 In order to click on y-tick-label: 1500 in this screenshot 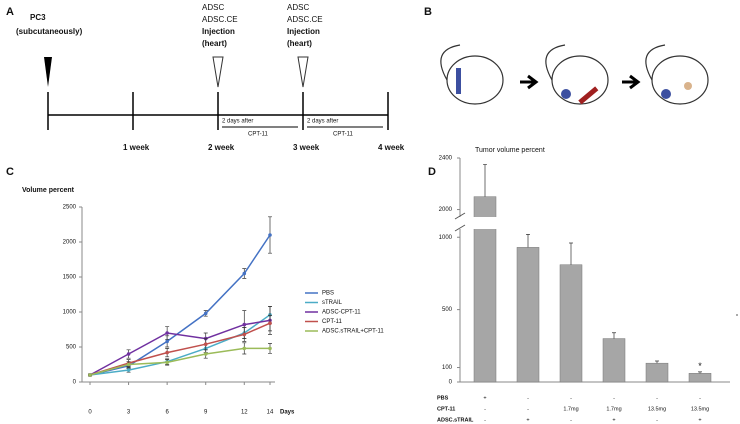, I will do `click(70, 278)`.